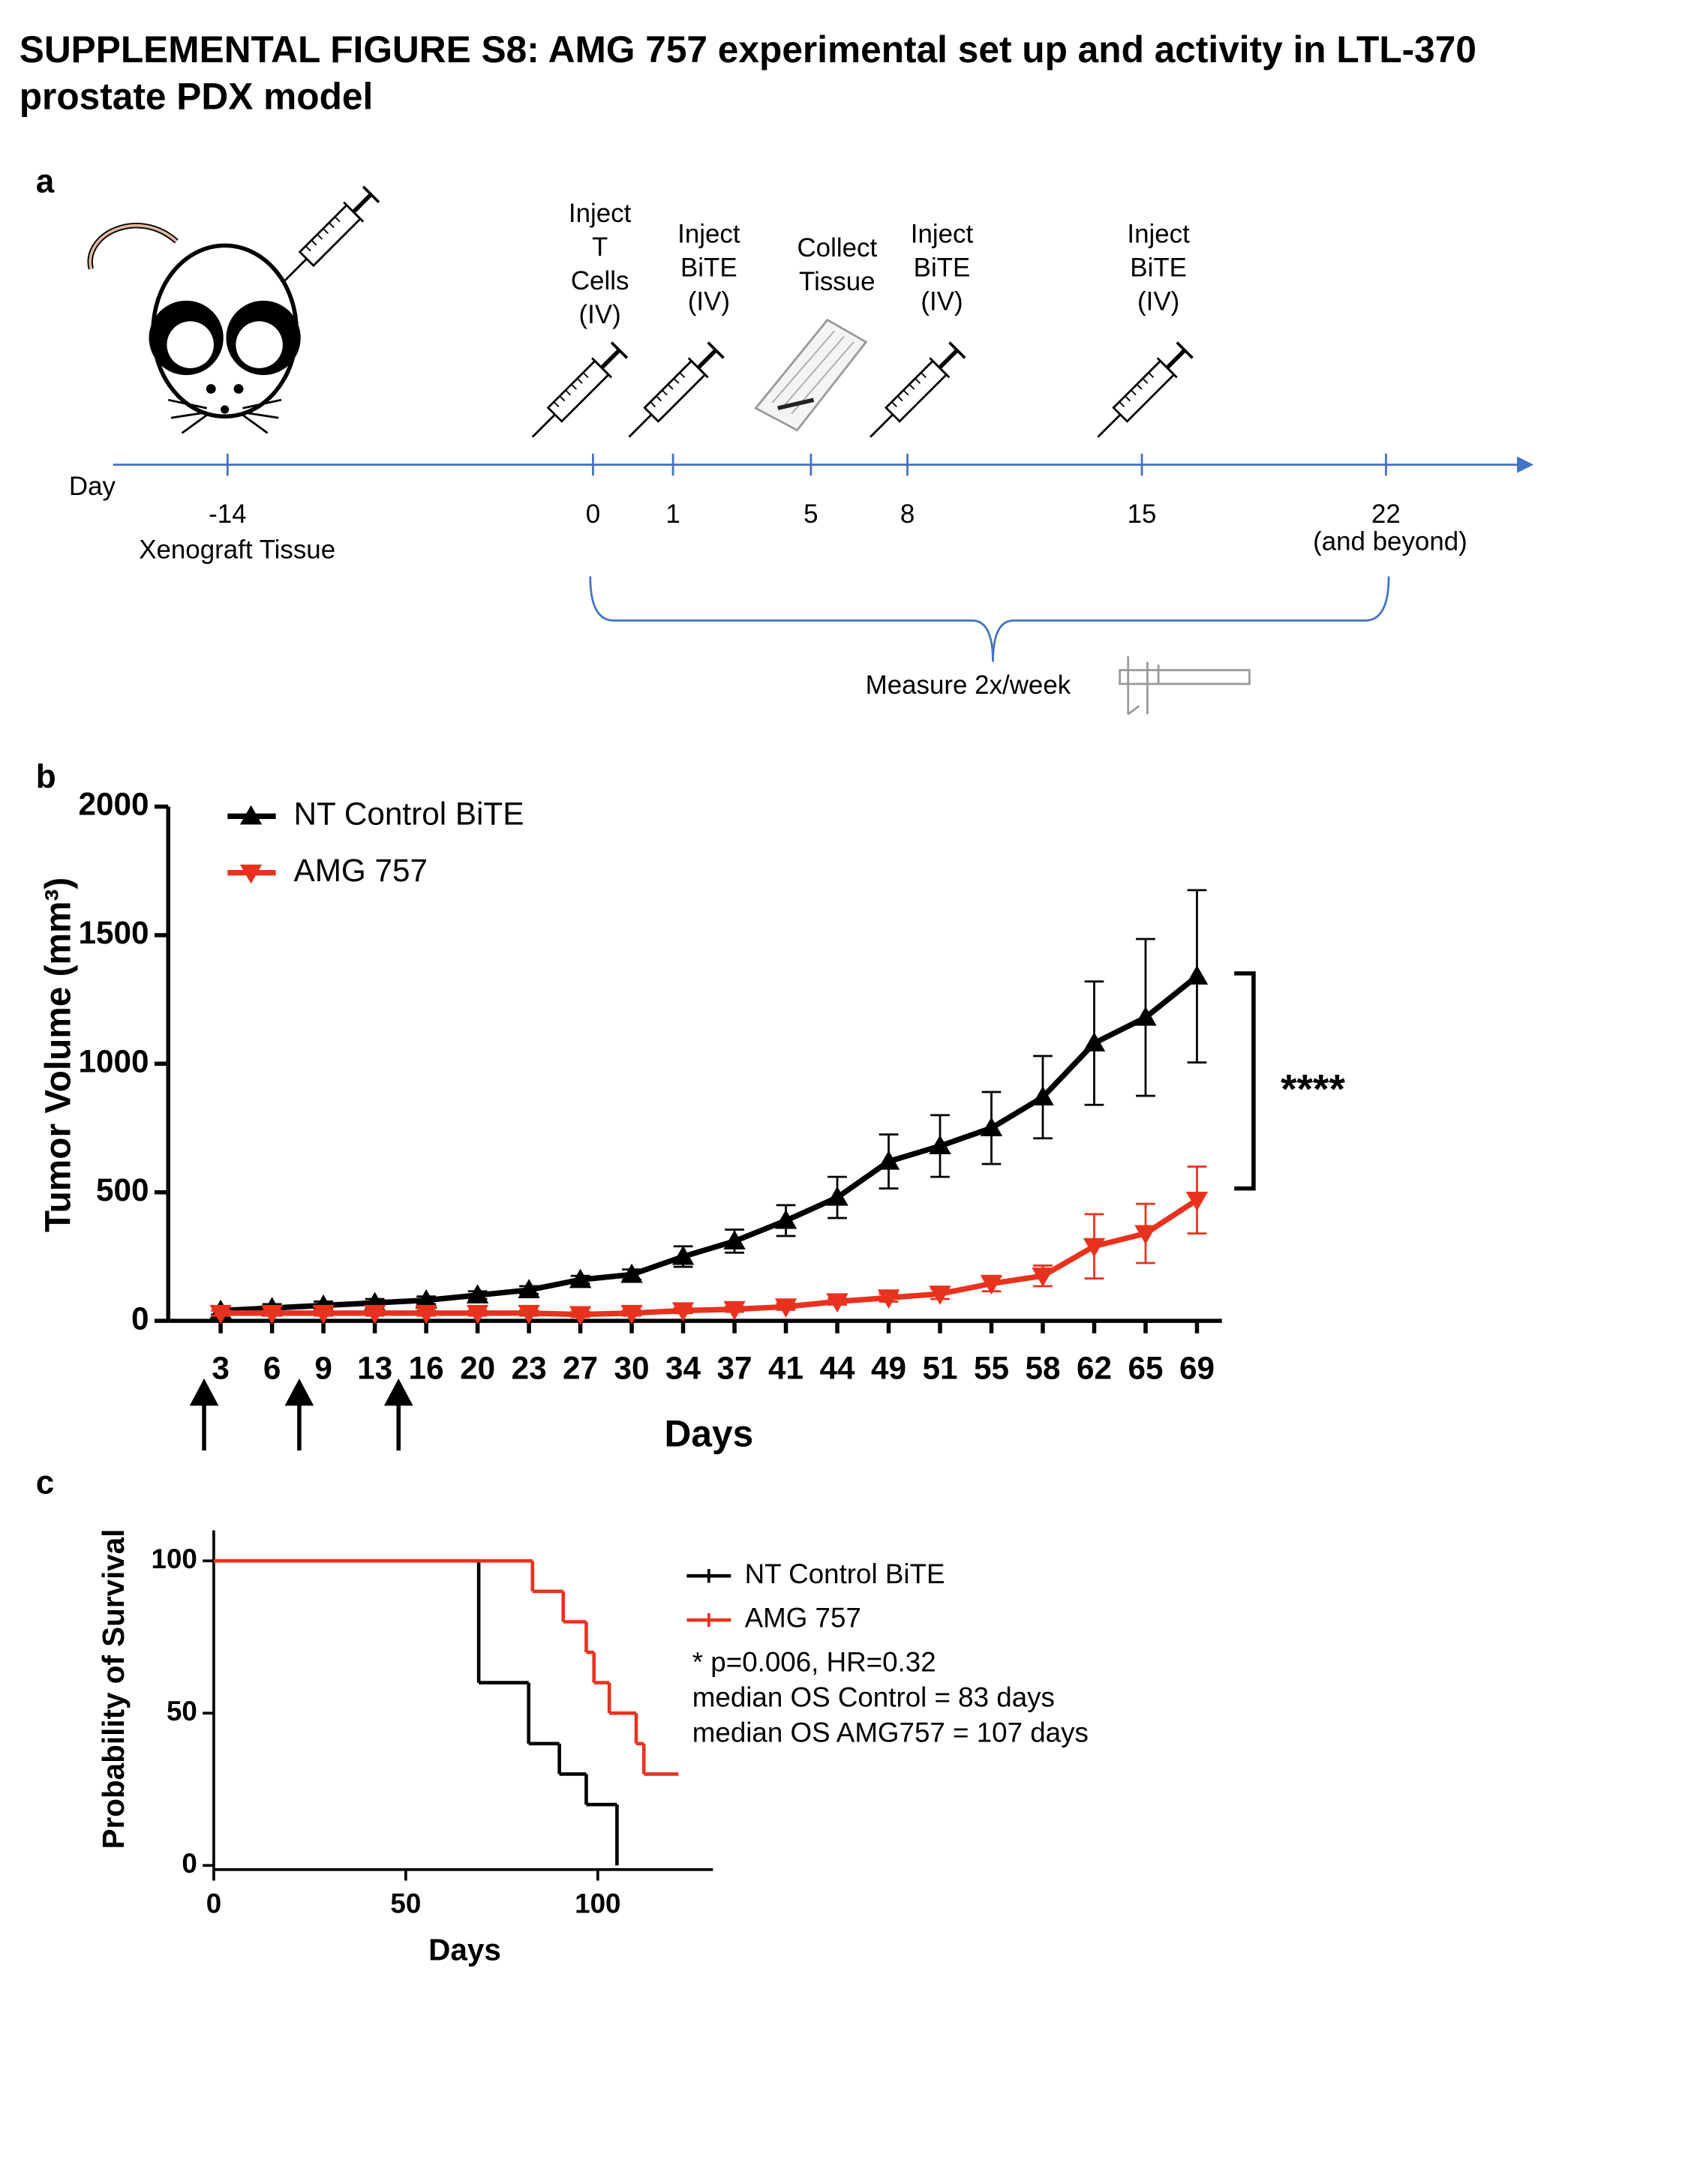  I want to click on y-tick-label: 0, so click(140, 1318).